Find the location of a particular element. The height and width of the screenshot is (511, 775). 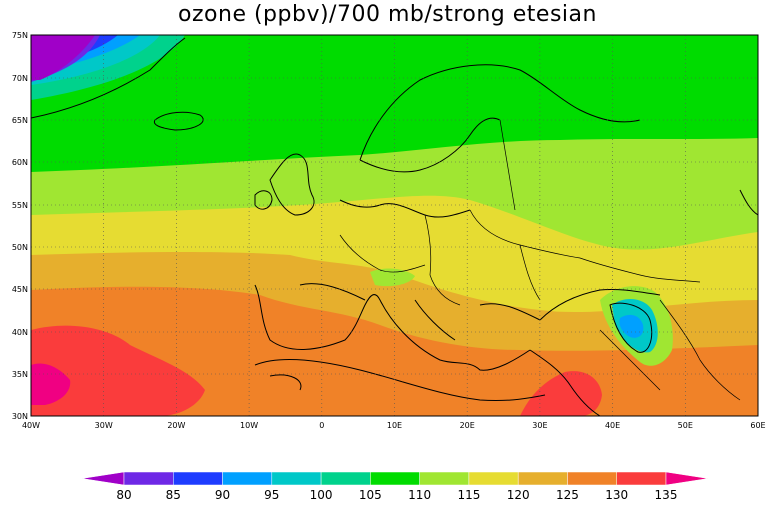

lon-tick-label: 20W is located at coordinates (176, 425).